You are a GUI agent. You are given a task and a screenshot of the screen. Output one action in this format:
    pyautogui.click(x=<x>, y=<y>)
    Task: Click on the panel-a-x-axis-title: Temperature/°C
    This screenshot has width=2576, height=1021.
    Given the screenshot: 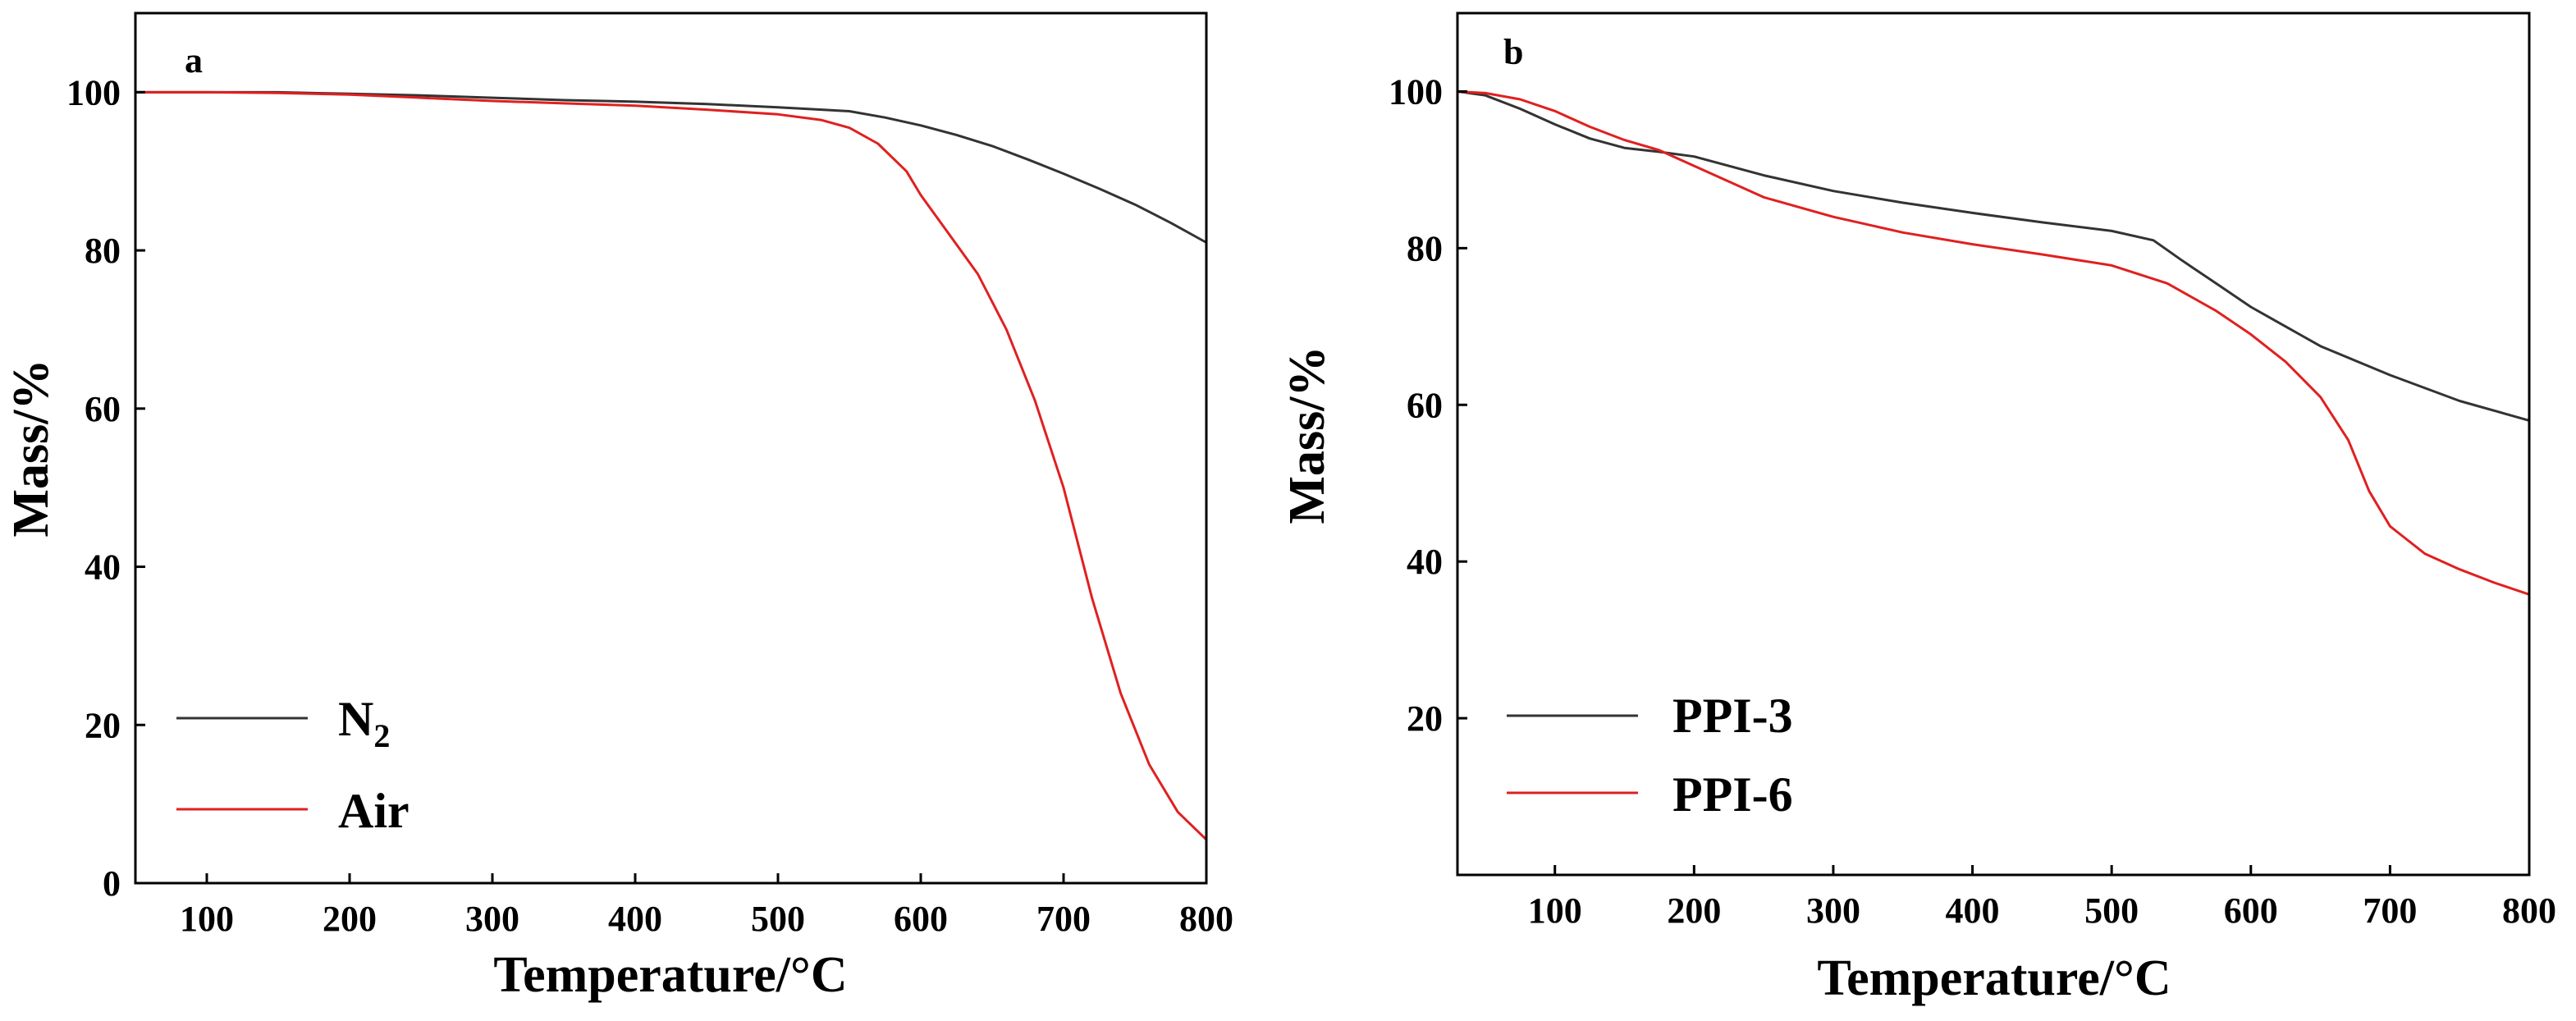 What is the action you would take?
    pyautogui.click(x=670, y=975)
    